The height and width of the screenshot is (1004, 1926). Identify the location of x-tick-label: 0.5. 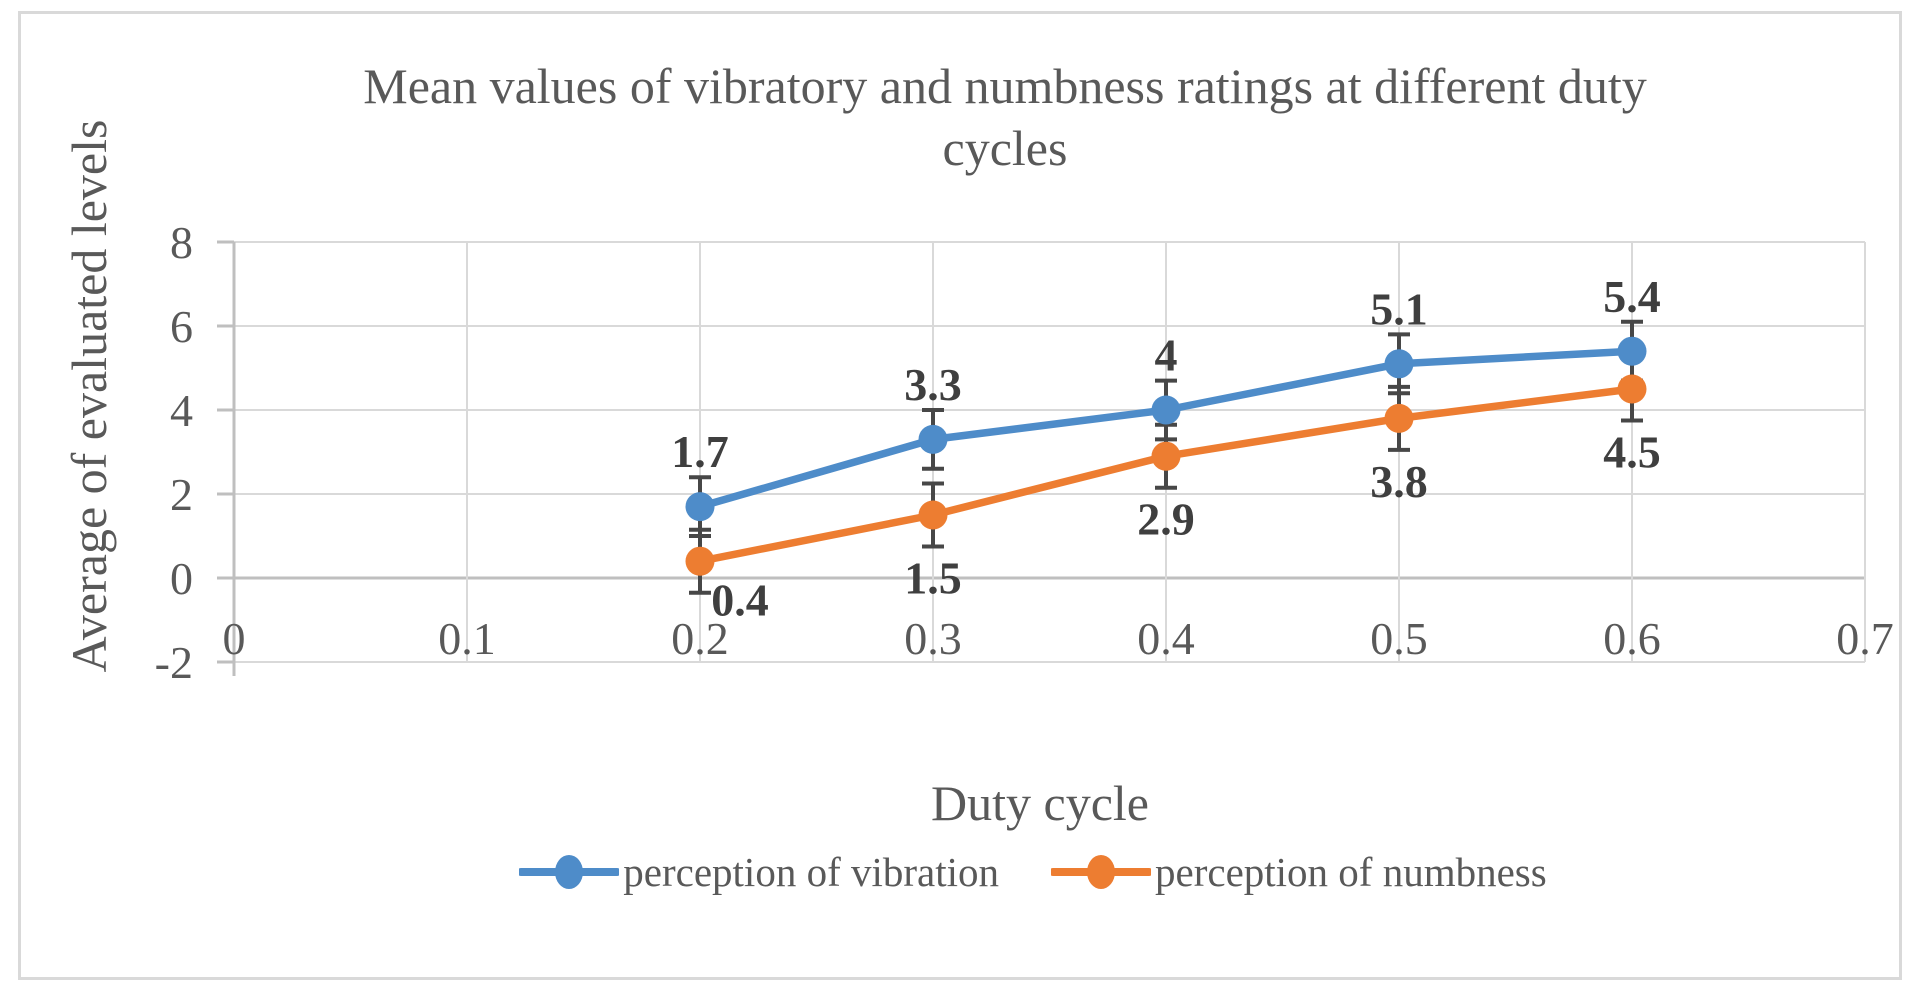
(1399, 638).